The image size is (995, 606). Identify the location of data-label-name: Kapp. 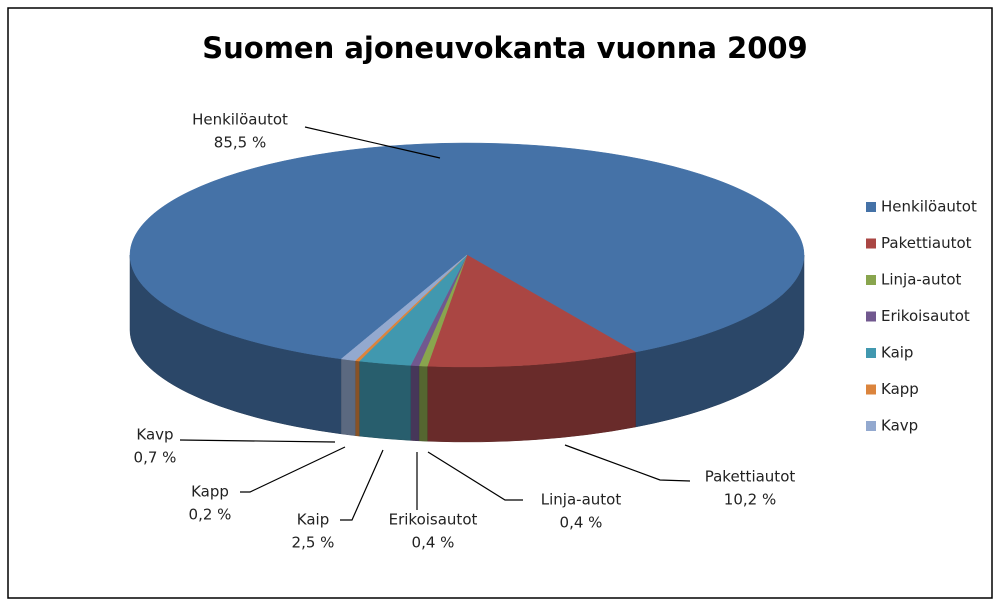
(210, 492).